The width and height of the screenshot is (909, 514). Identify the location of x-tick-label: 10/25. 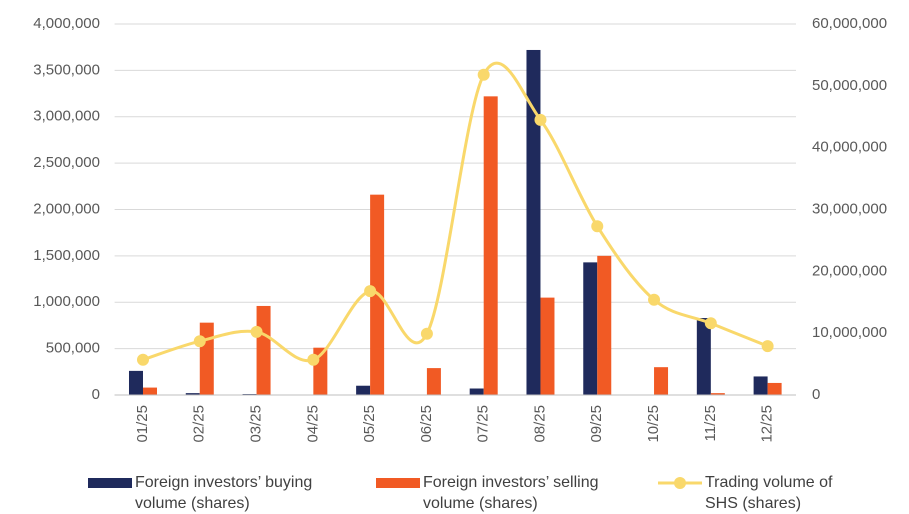
(653, 424).